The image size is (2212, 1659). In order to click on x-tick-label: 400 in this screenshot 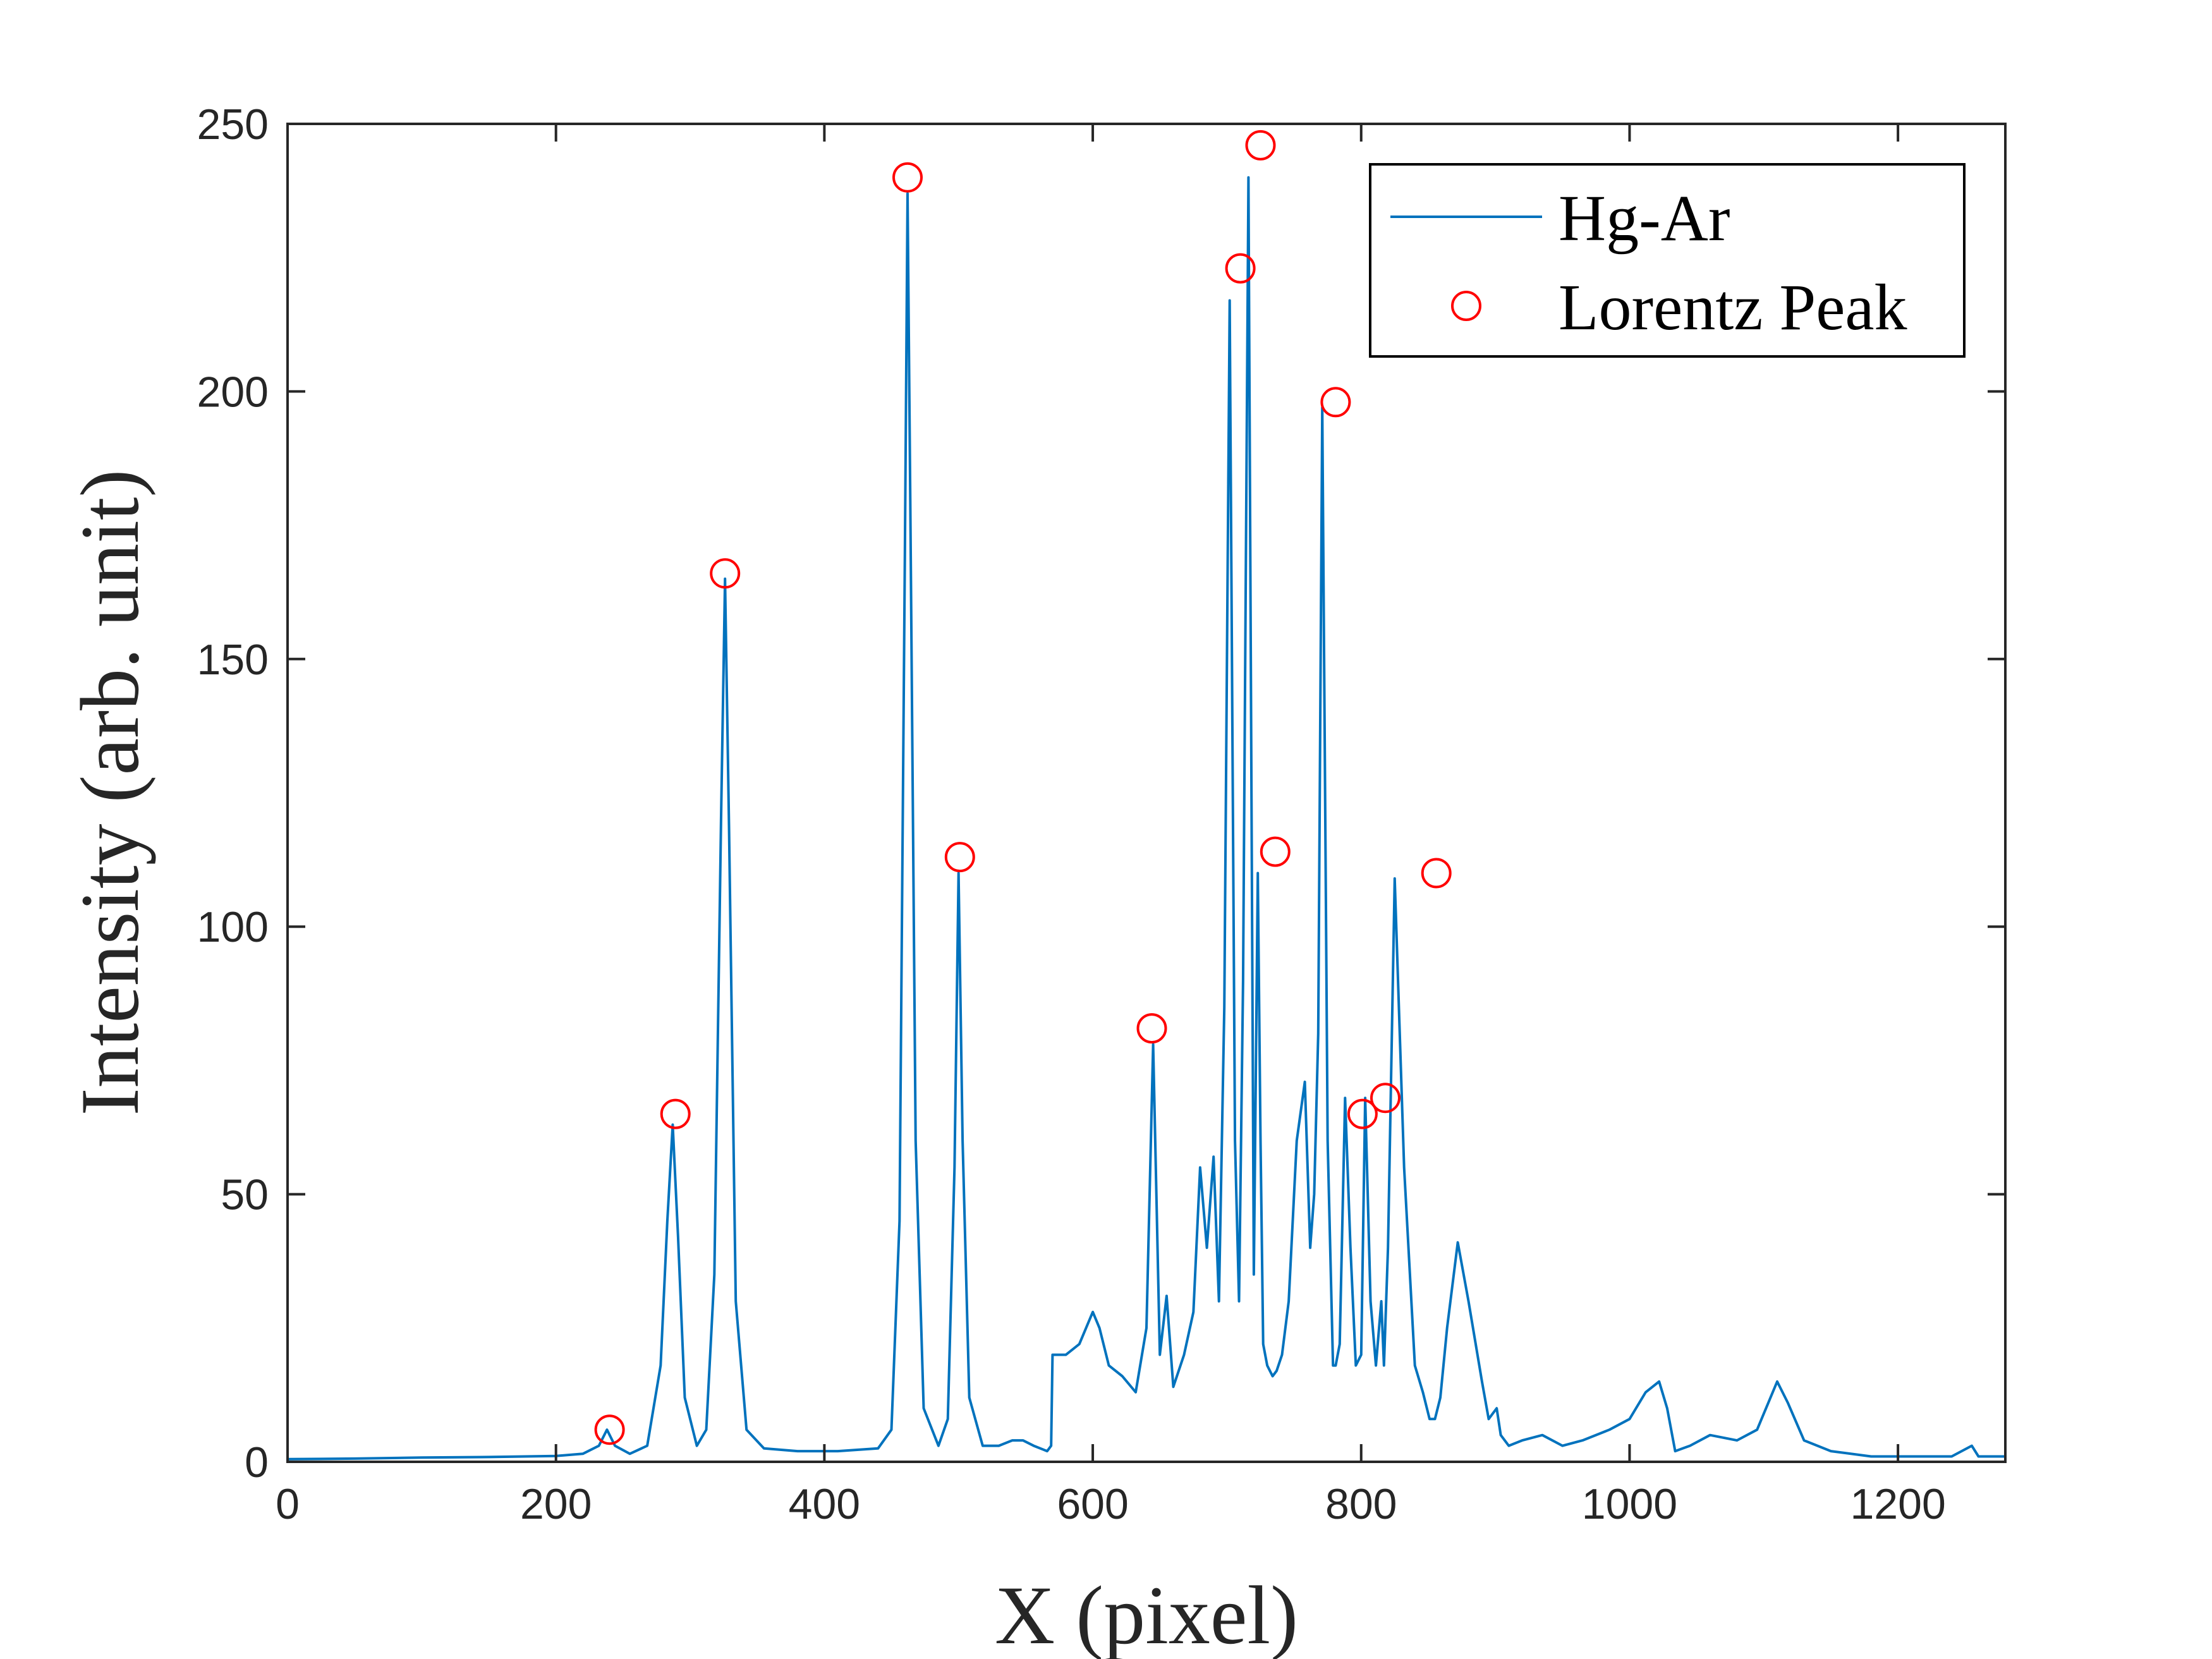, I will do `click(824, 1504)`.